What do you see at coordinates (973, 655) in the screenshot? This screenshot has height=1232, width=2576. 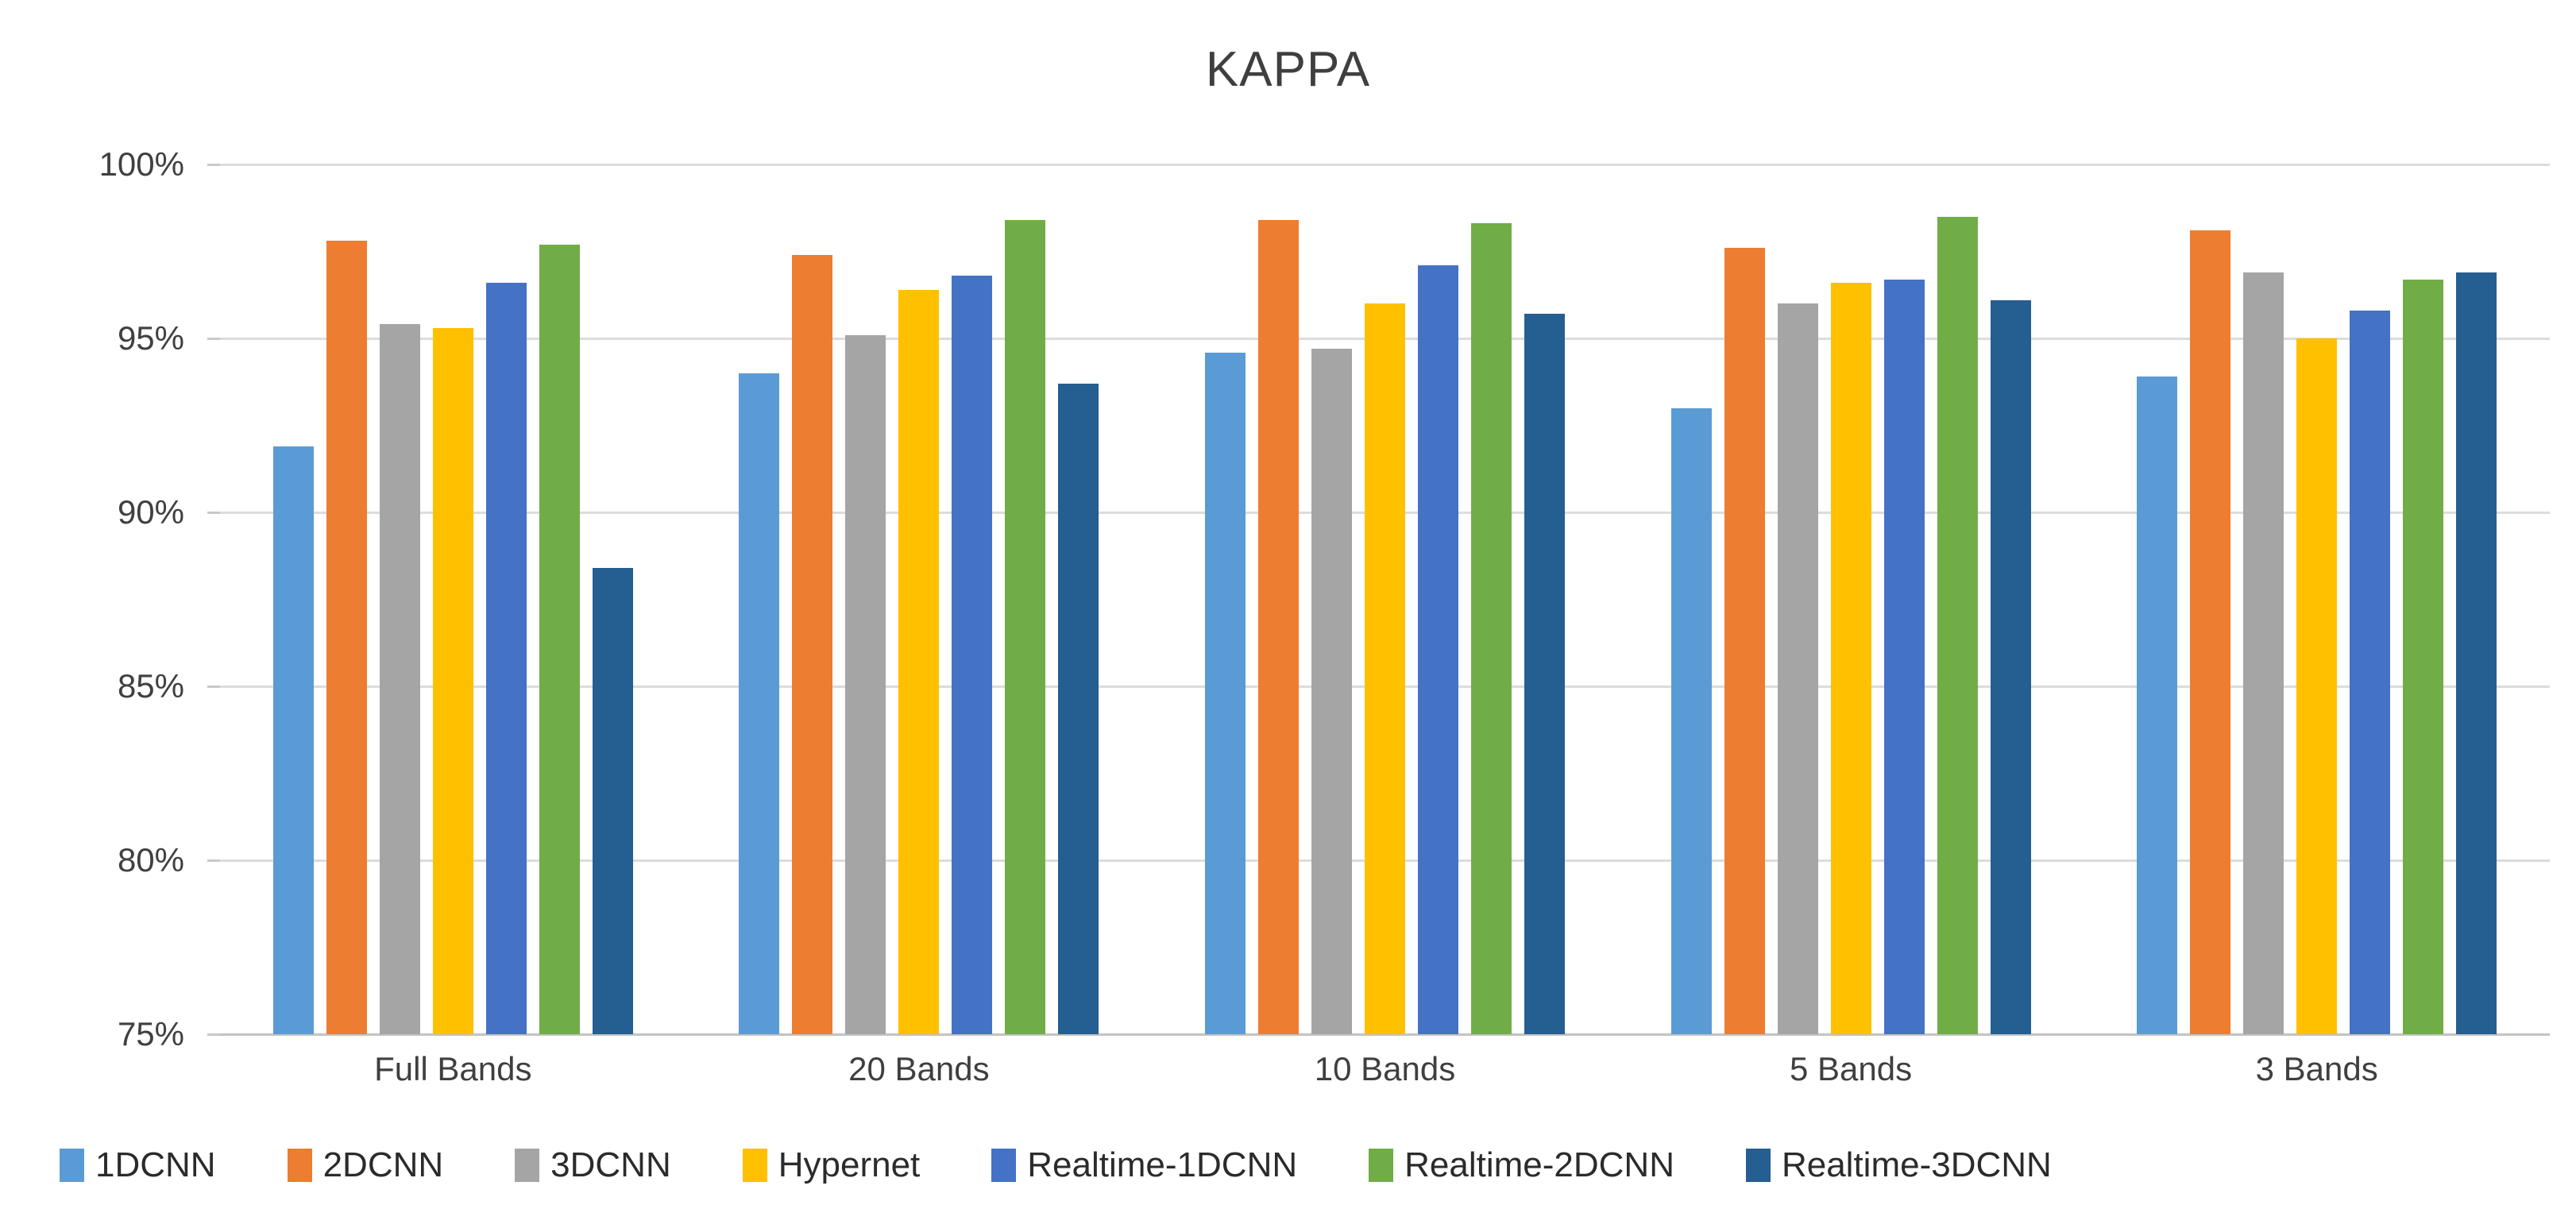 I see `bar-realtime-1dcnn-20-bands` at bounding box center [973, 655].